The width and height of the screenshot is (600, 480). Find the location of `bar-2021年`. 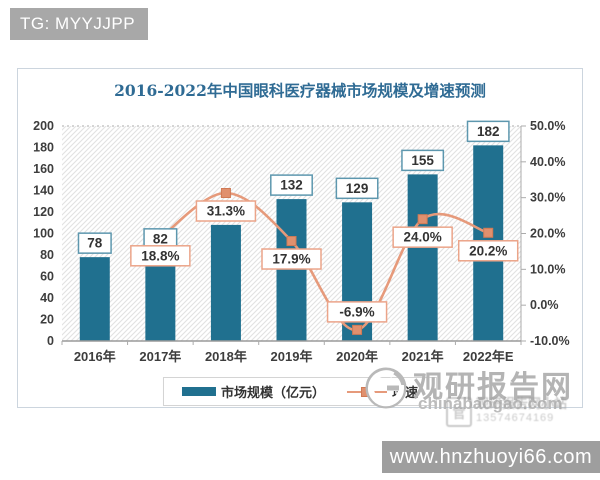

bar-2021年 is located at coordinates (422, 257).